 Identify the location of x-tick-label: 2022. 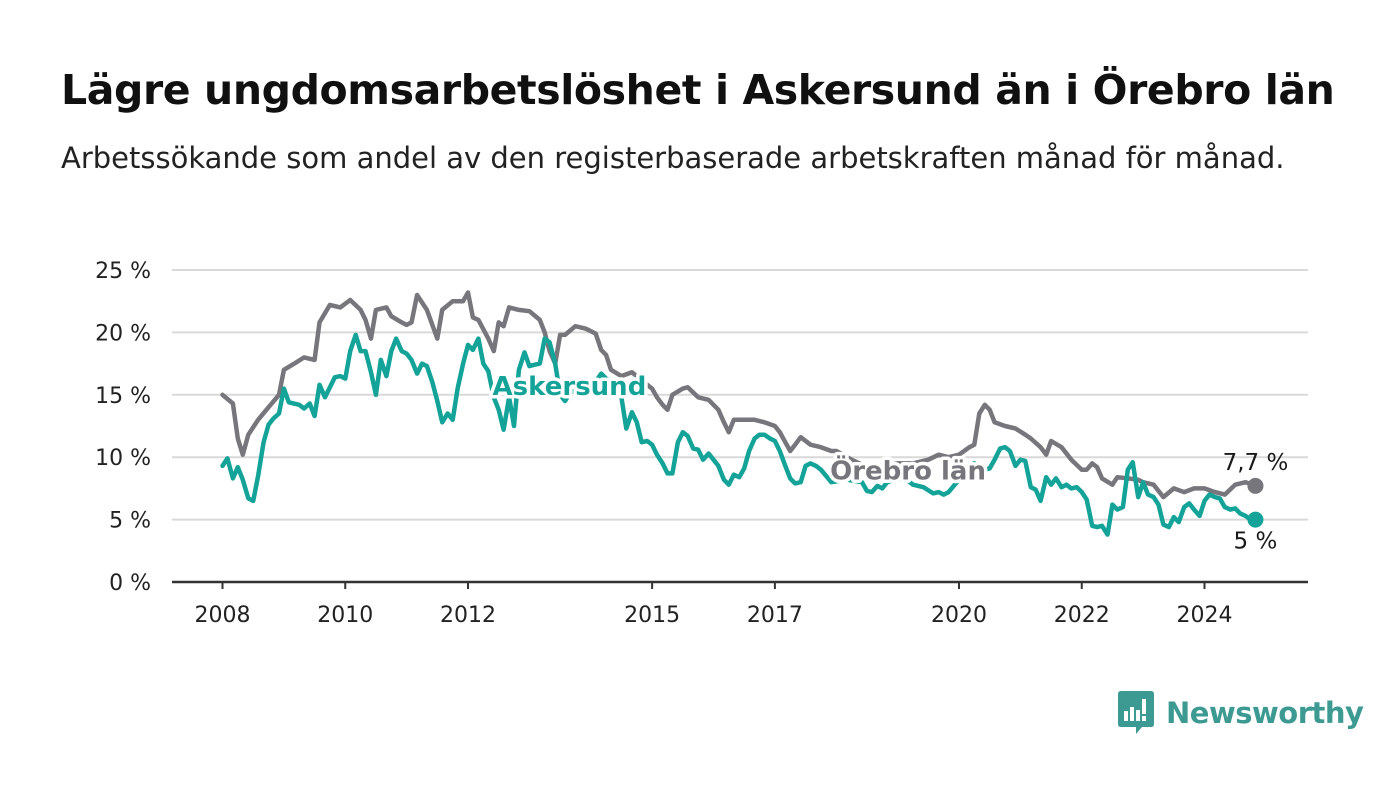
(1082, 615).